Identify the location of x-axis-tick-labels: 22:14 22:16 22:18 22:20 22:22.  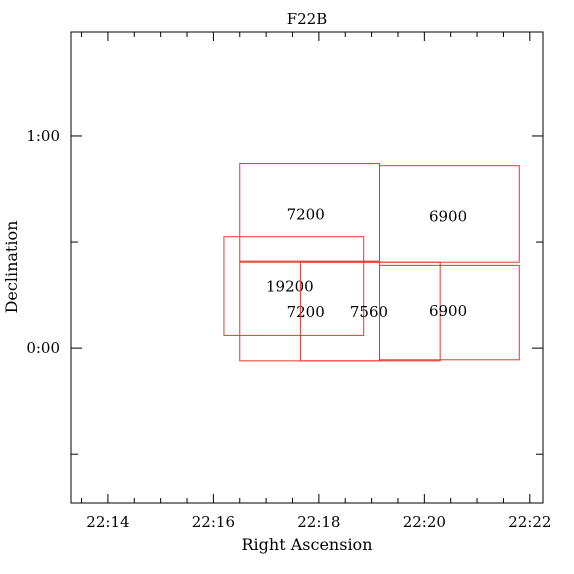
(318, 522).